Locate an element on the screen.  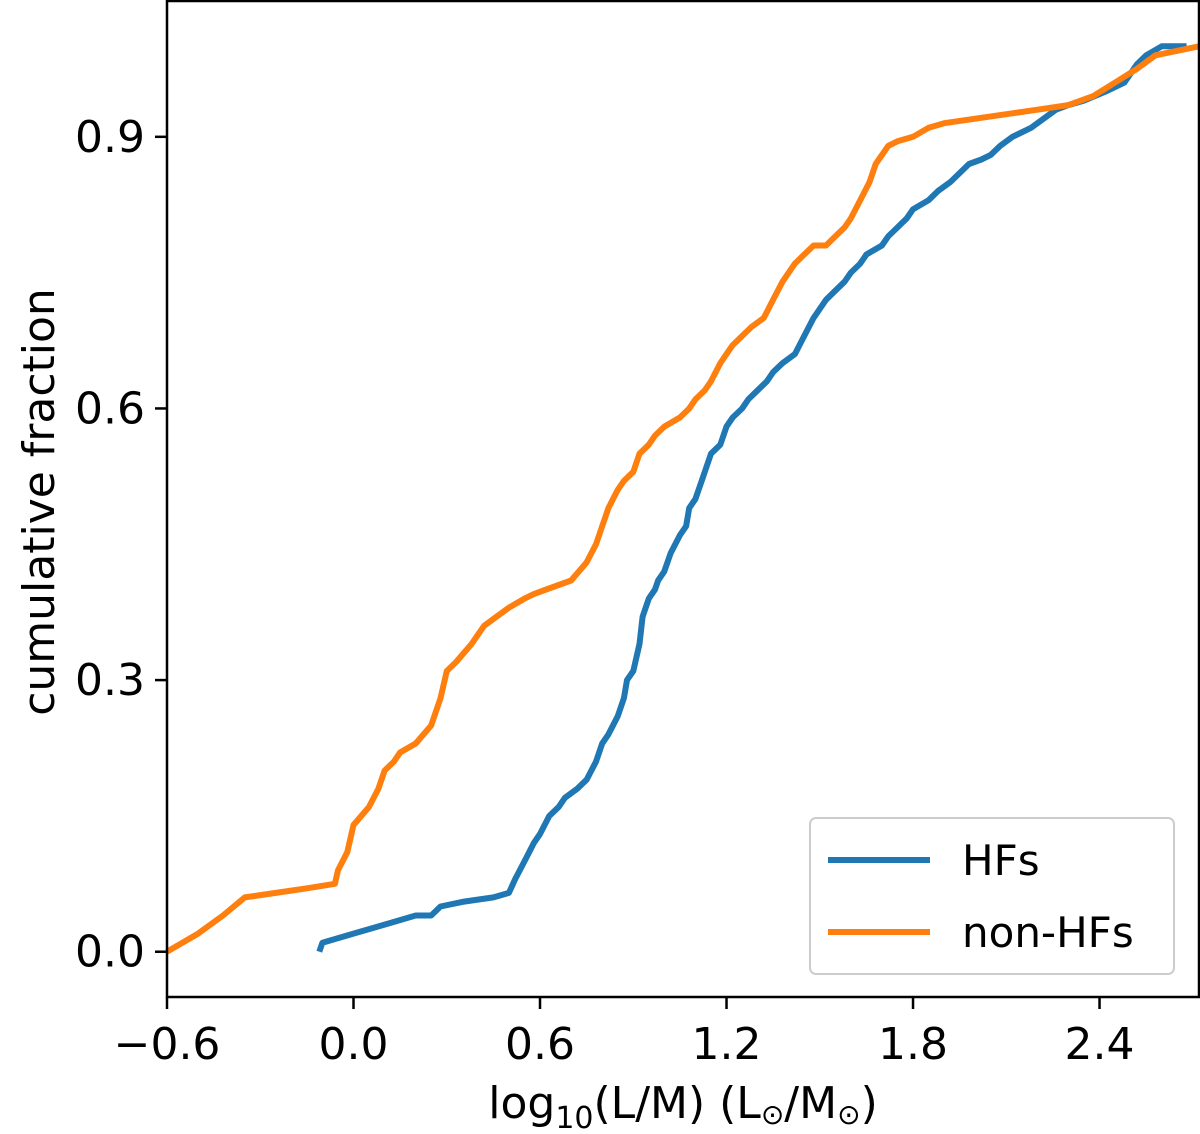
x-tick-label: 1.8 is located at coordinates (913, 1044).